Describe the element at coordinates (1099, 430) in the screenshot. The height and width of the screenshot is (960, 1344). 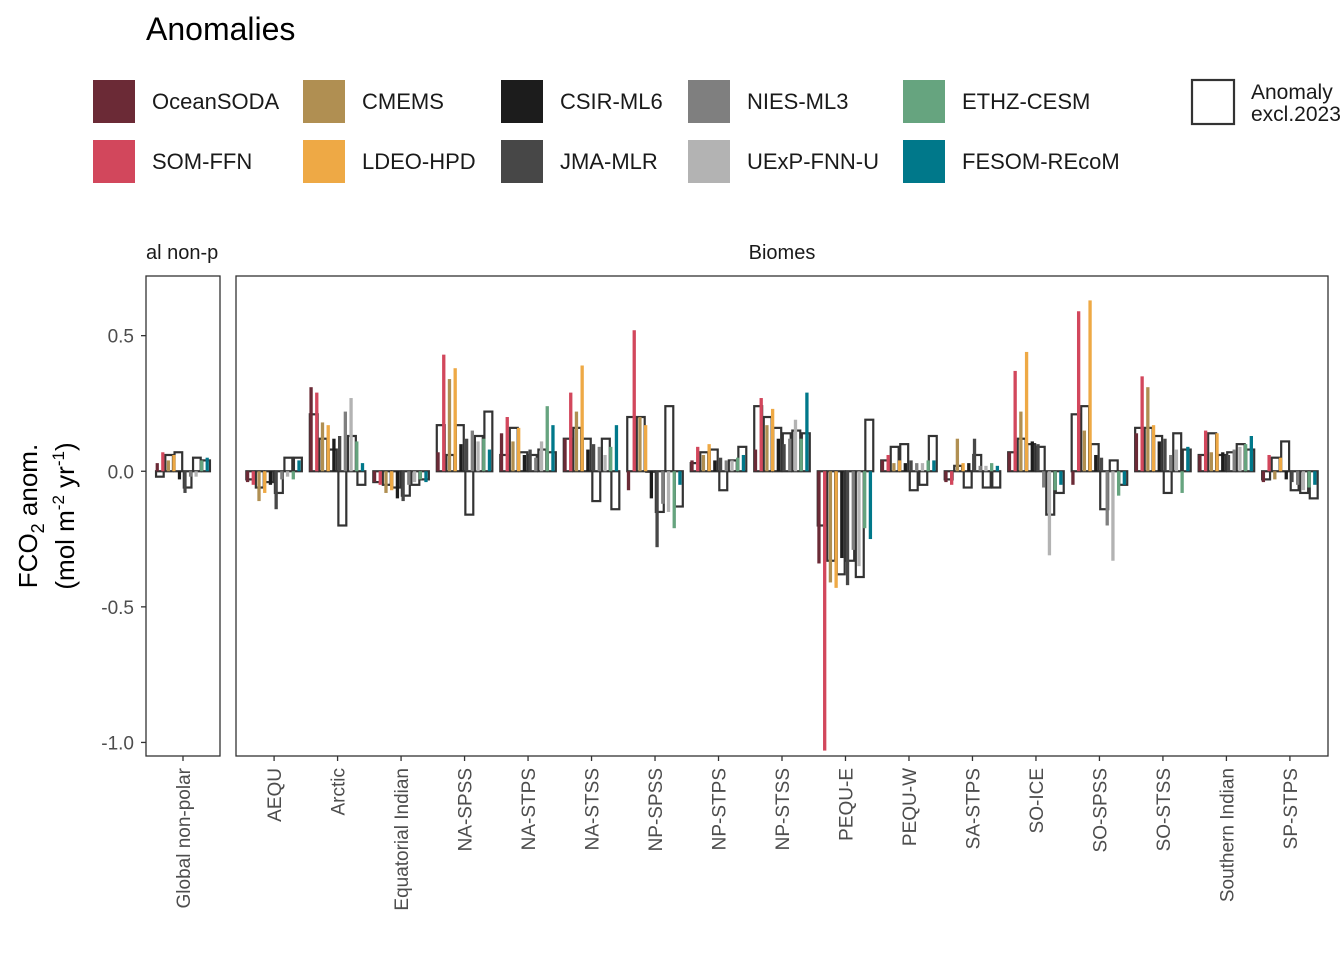
I see `category-so-spss` at that location.